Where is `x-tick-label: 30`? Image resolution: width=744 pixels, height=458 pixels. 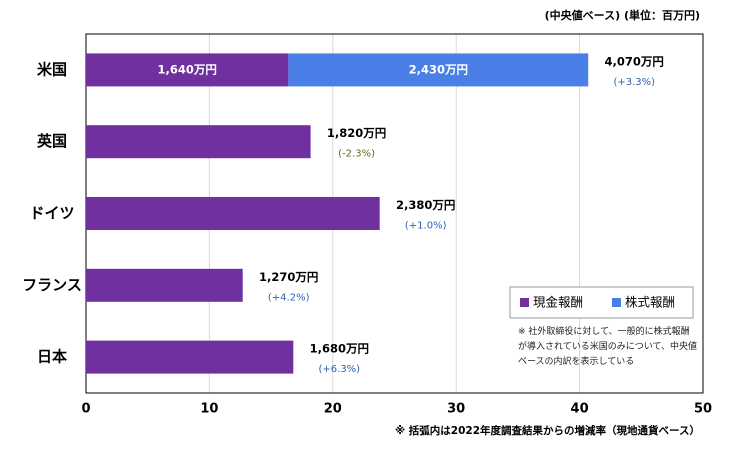
x-tick-label: 30 is located at coordinates (456, 409).